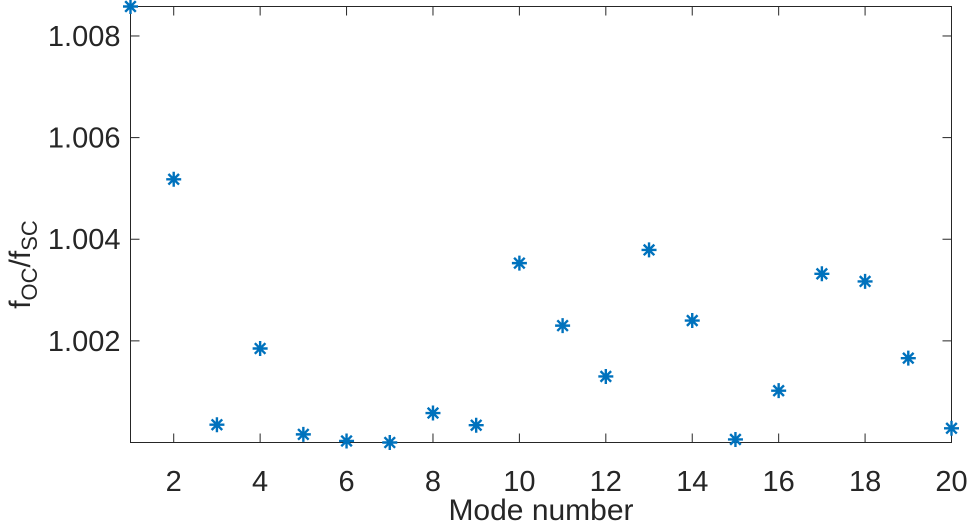 The height and width of the screenshot is (524, 968). What do you see at coordinates (84, 37) in the screenshot?
I see `y-tick-label: 1.008` at bounding box center [84, 37].